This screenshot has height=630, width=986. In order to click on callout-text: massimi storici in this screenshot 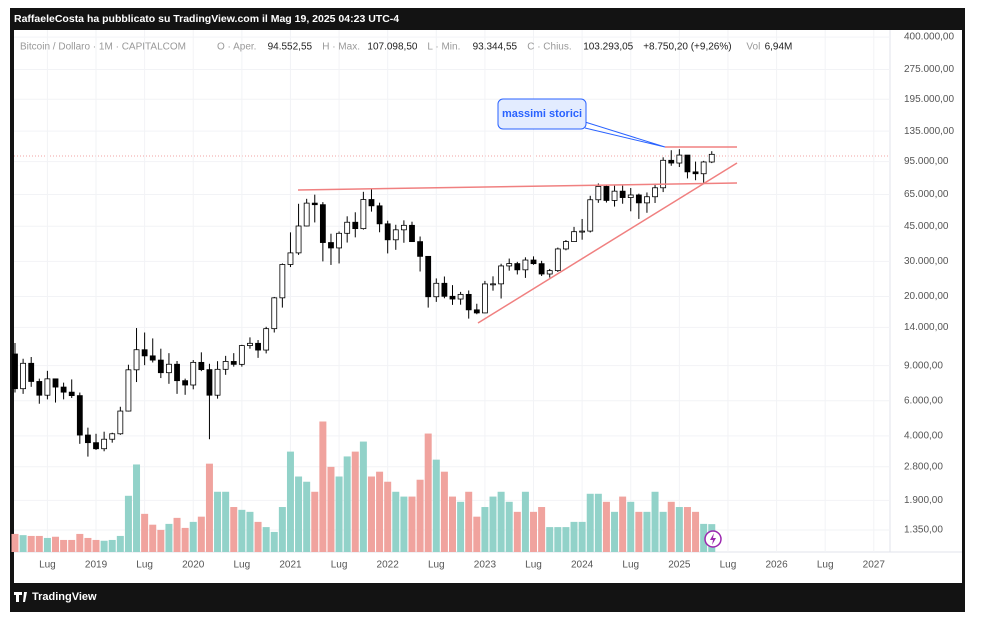, I will do `click(542, 114)`.